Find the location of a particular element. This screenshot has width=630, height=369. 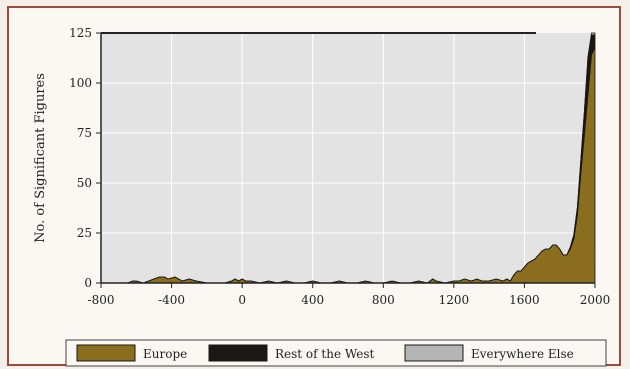

x-tick-label: 1200 is located at coordinates (454, 300).